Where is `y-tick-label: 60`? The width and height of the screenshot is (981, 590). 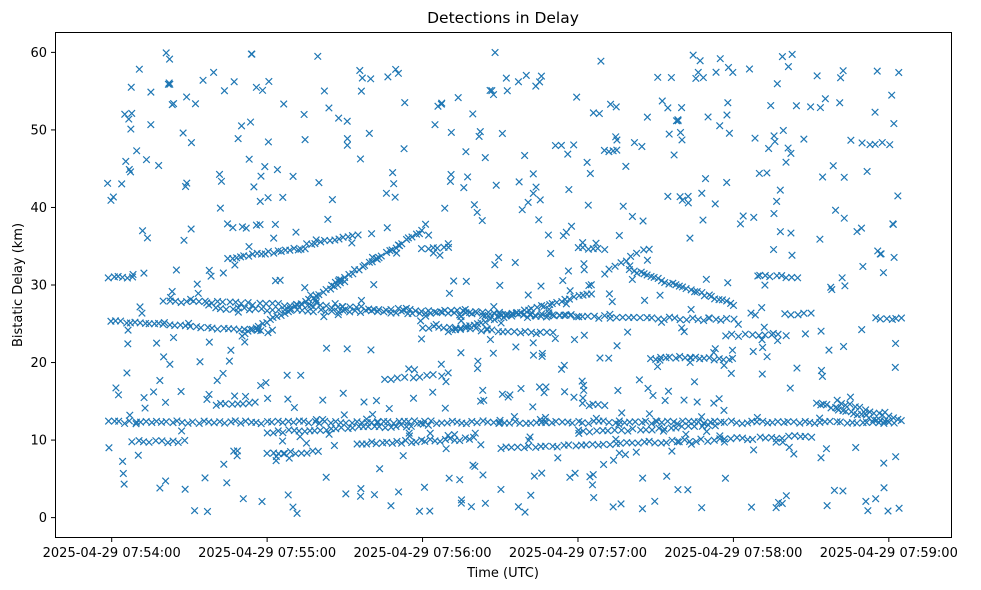
y-tick-label: 60 is located at coordinates (38, 53).